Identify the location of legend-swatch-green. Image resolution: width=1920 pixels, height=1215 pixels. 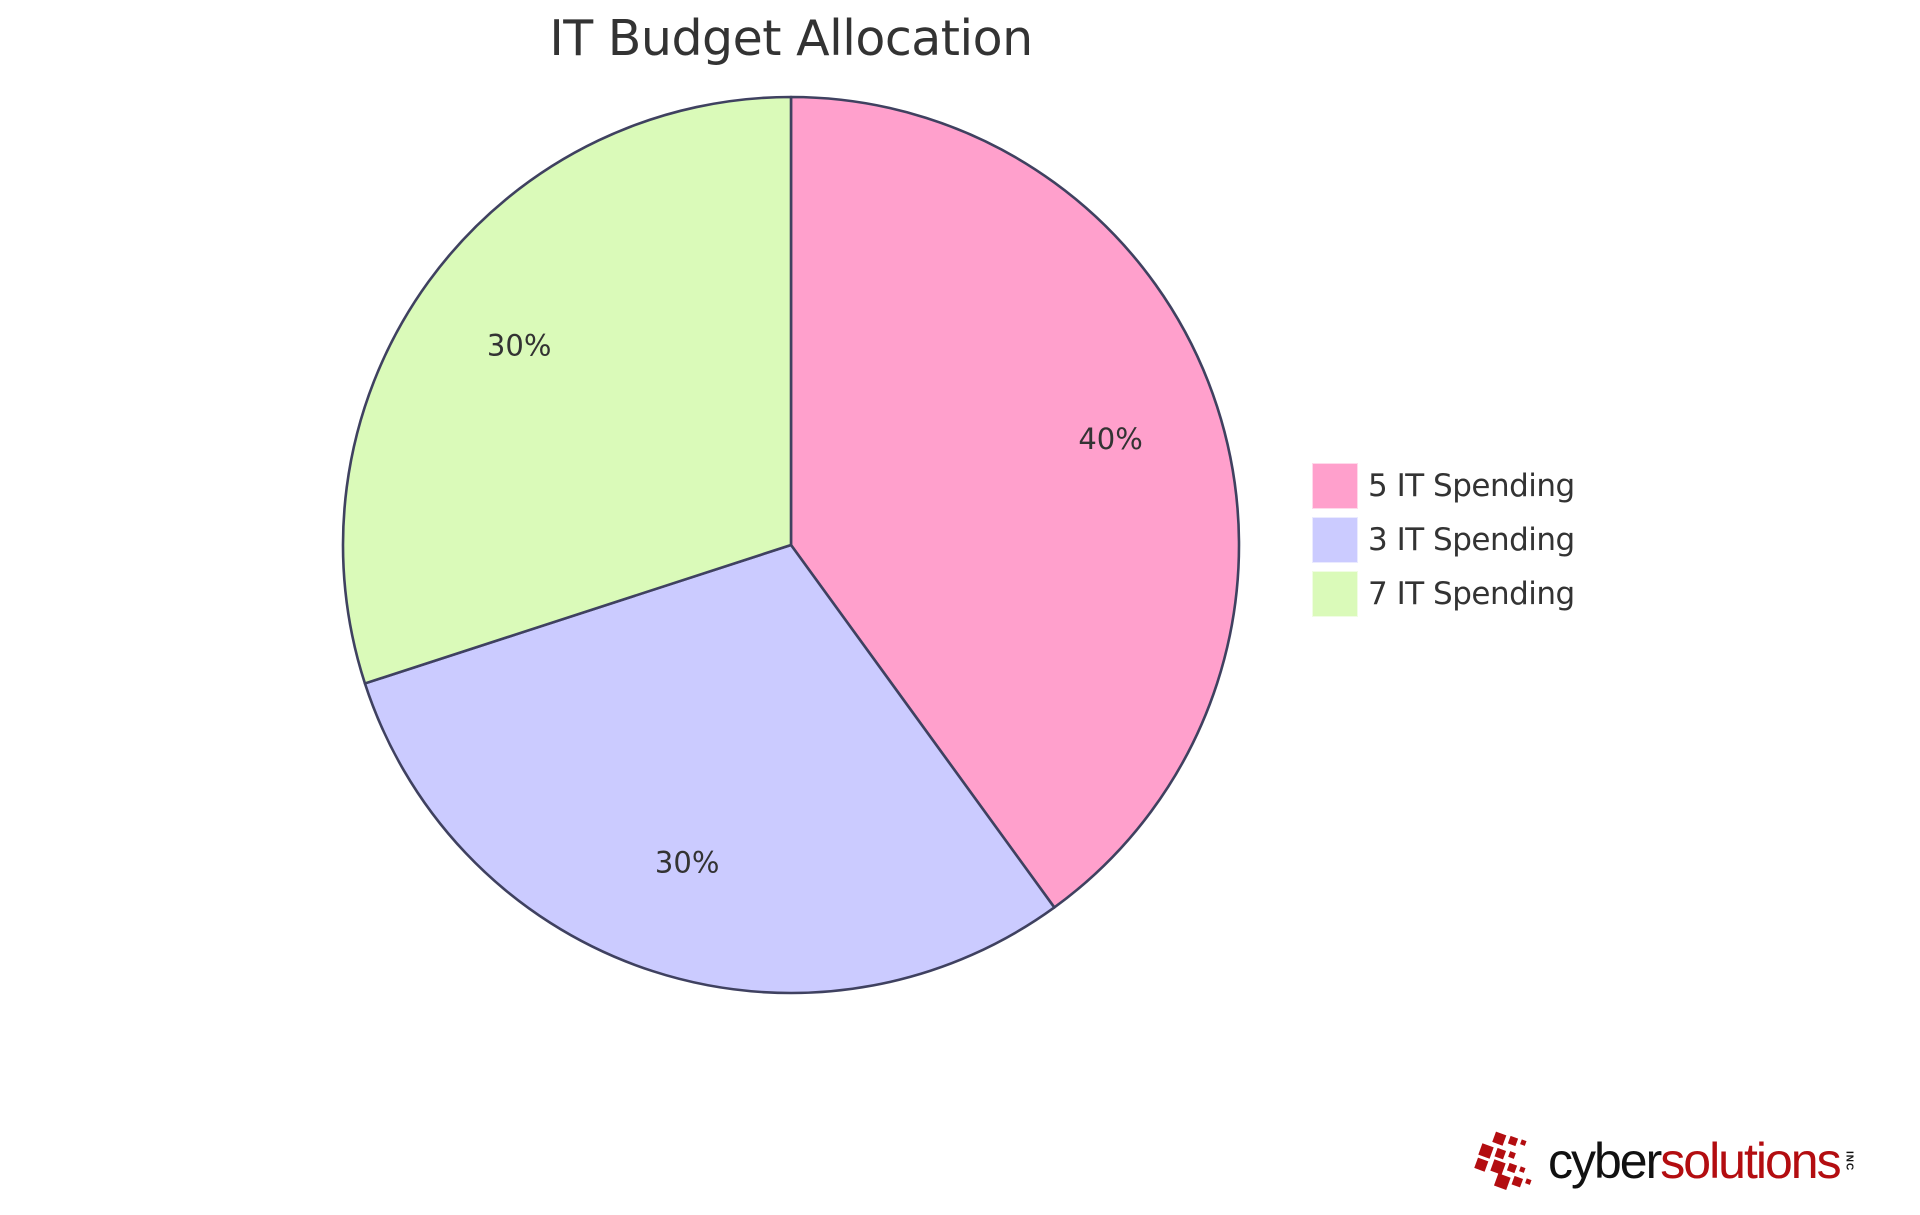
(1335, 594).